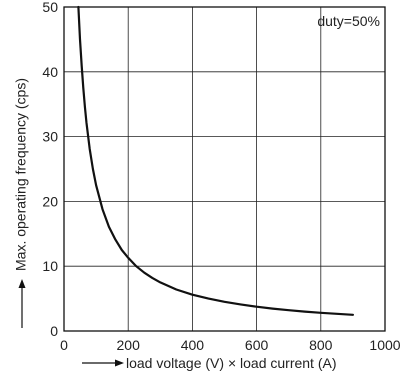 This screenshot has width=406, height=380. What do you see at coordinates (50, 72) in the screenshot?
I see `y-tick-label: 40` at bounding box center [50, 72].